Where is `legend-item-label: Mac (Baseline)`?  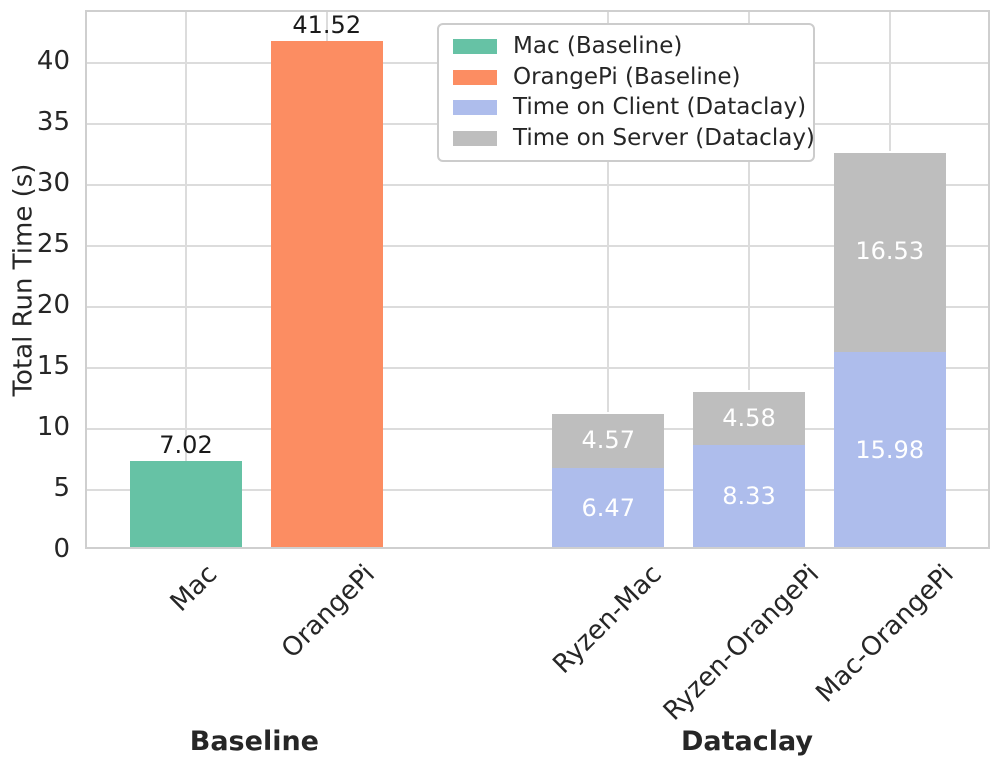 legend-item-label: Mac (Baseline) is located at coordinates (598, 45).